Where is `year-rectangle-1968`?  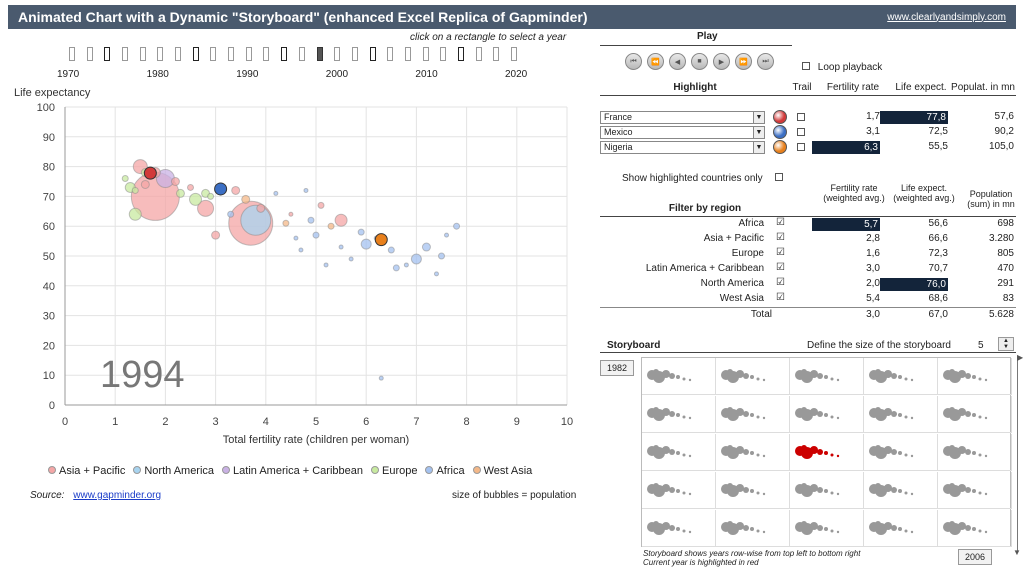
year-rectangle-1968 is located at coordinates (89, 54).